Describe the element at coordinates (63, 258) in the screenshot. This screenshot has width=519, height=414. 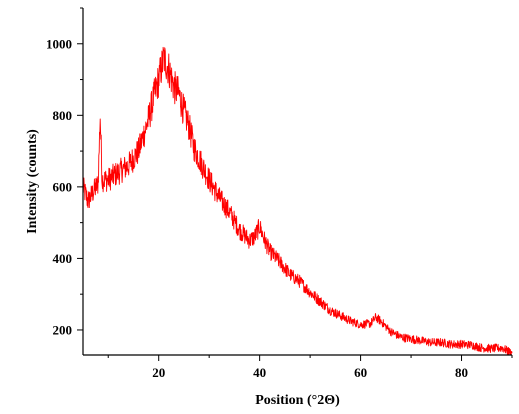
I see `y-tick-label: 400` at that location.